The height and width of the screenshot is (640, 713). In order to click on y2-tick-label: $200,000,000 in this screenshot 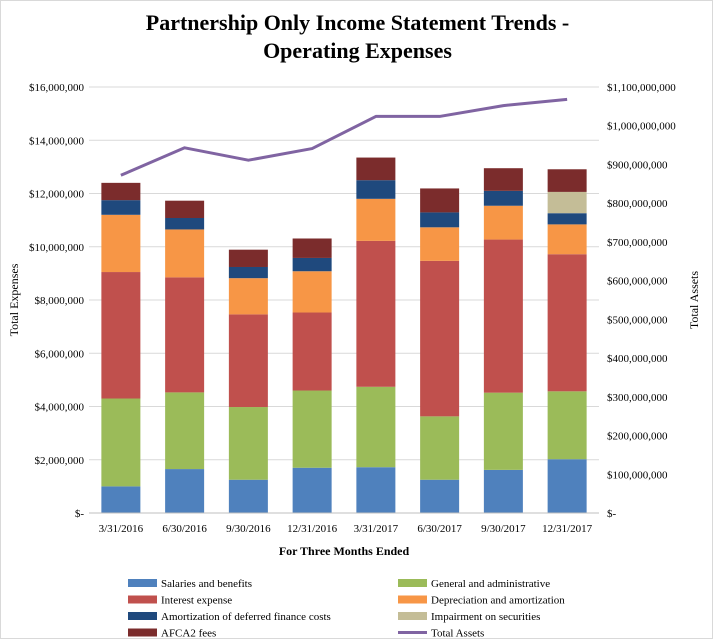, I will do `click(637, 437)`.